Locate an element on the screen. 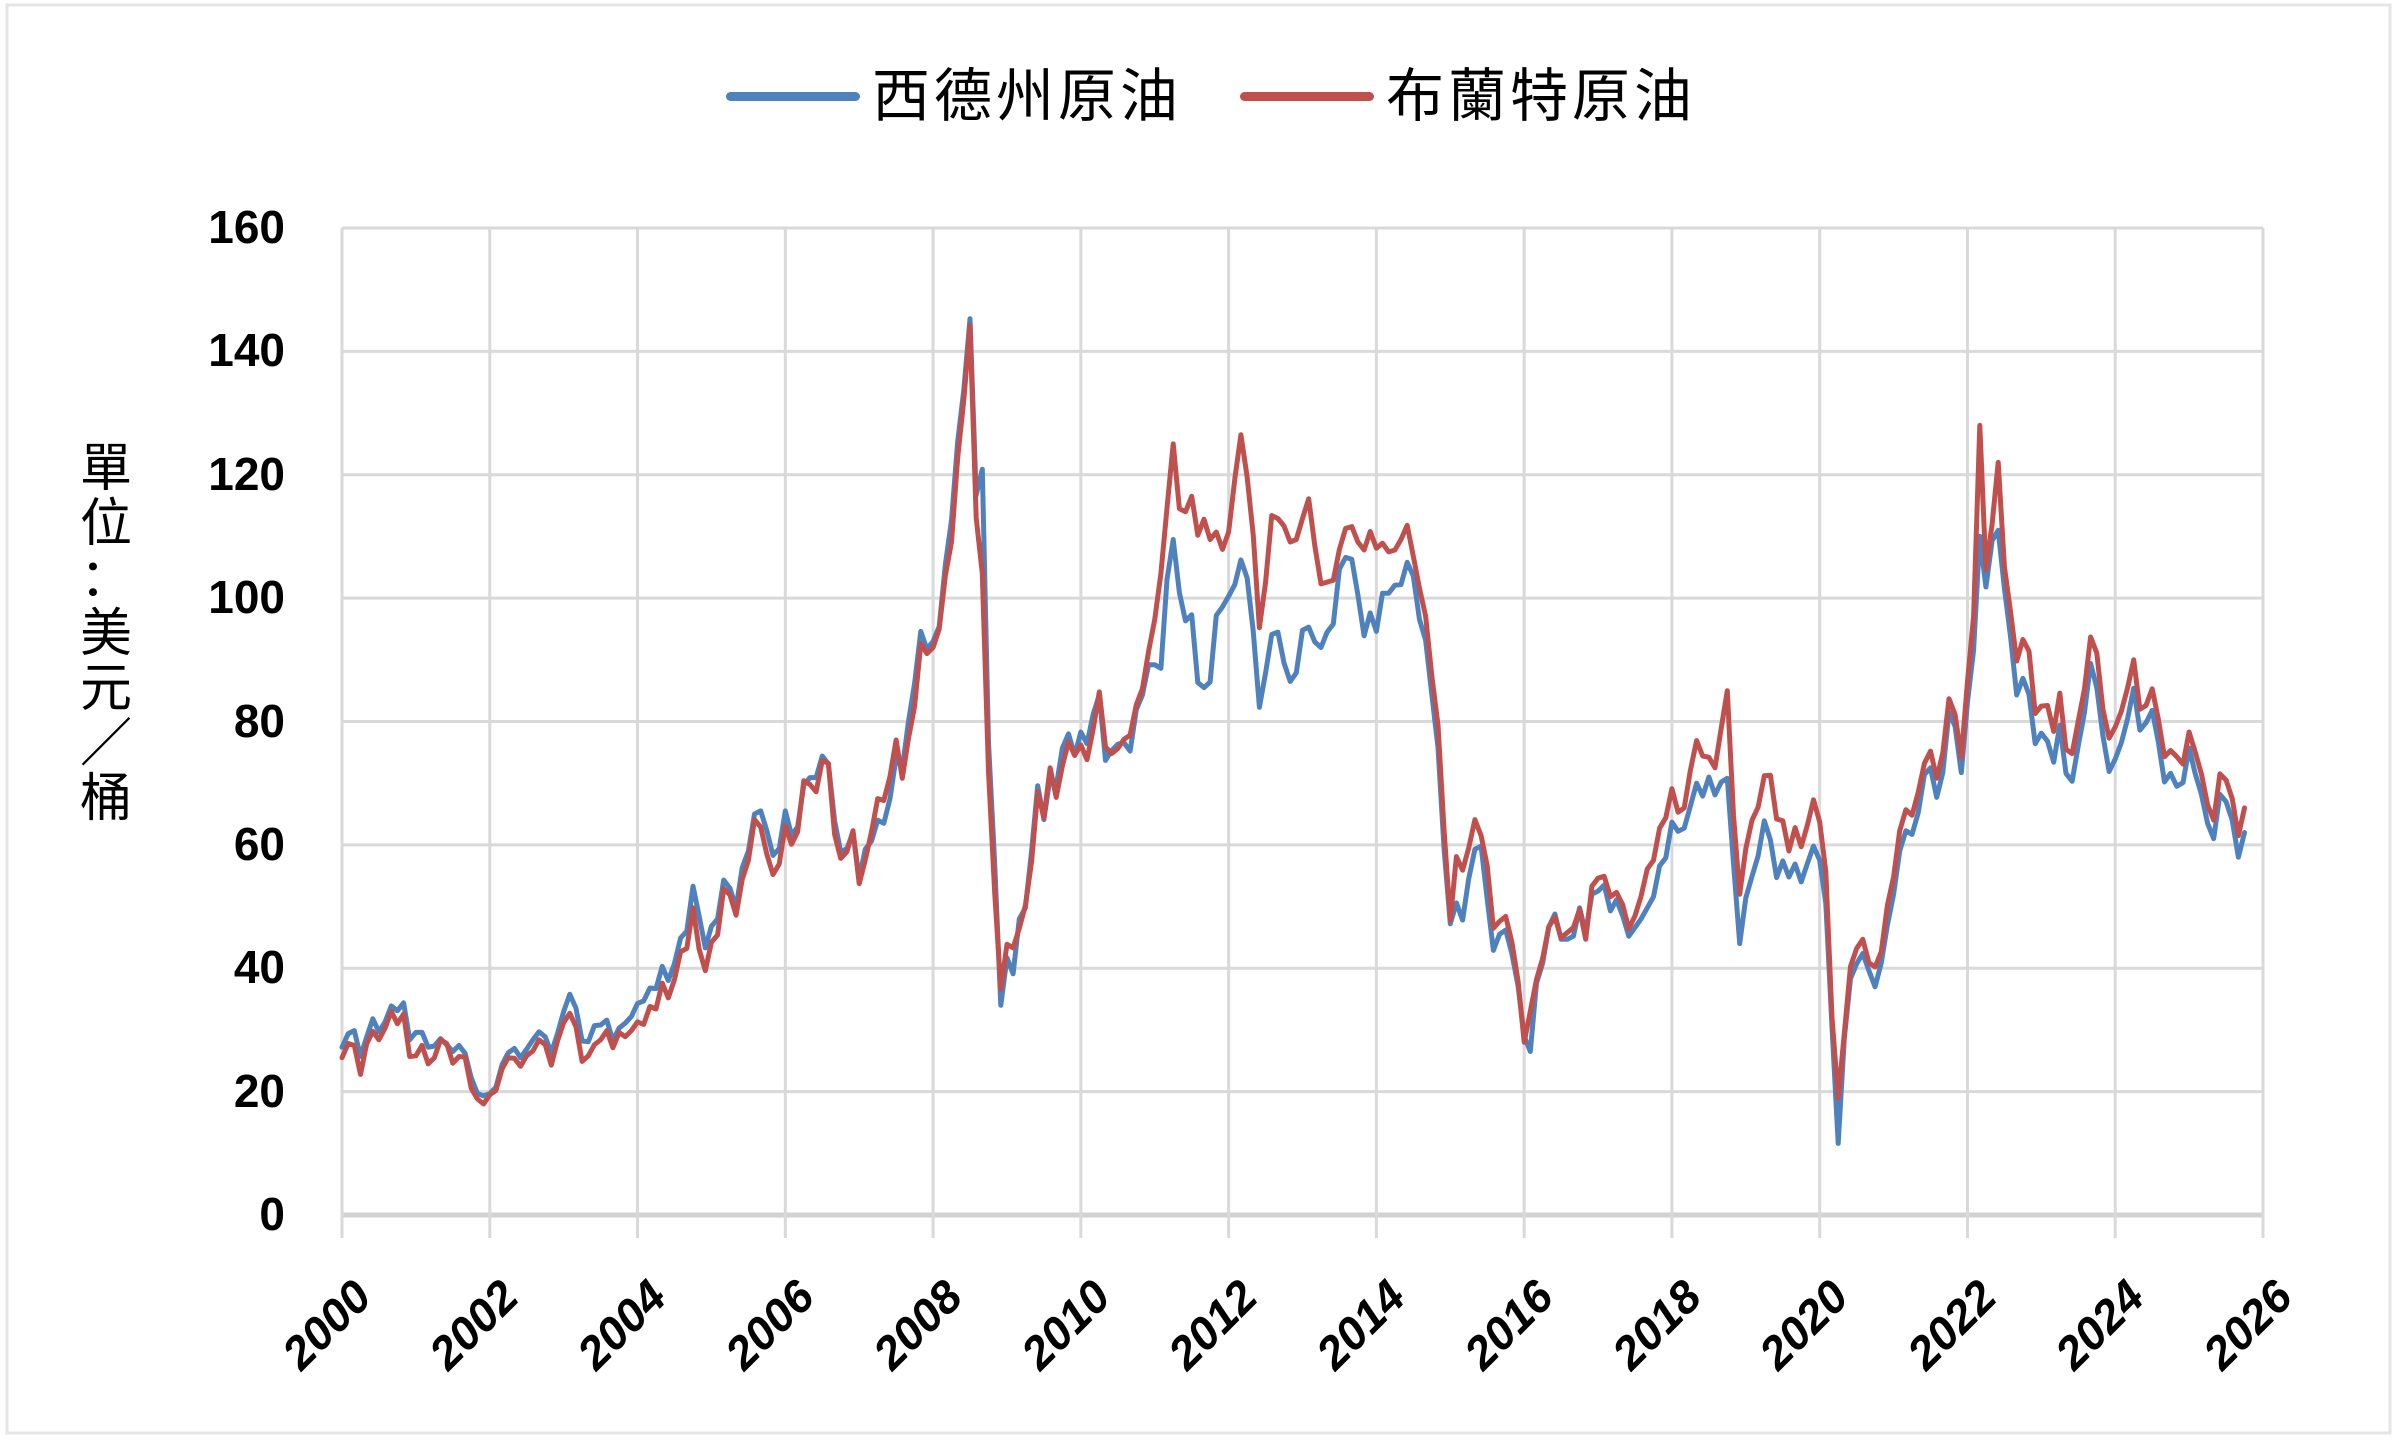 This screenshot has width=2400, height=1448. y-axis-title-char: 單 is located at coordinates (105, 469).